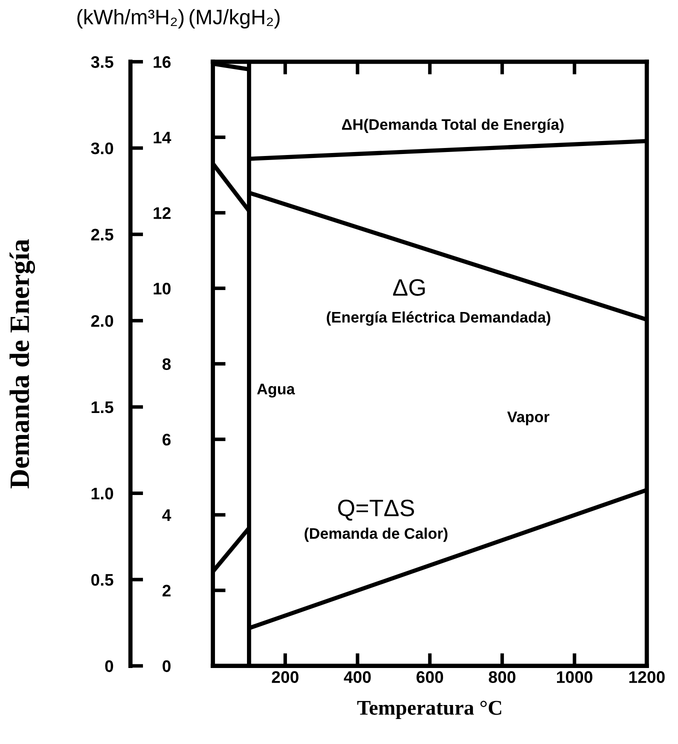  What do you see at coordinates (528, 419) in the screenshot?
I see `annotation: Vapor` at bounding box center [528, 419].